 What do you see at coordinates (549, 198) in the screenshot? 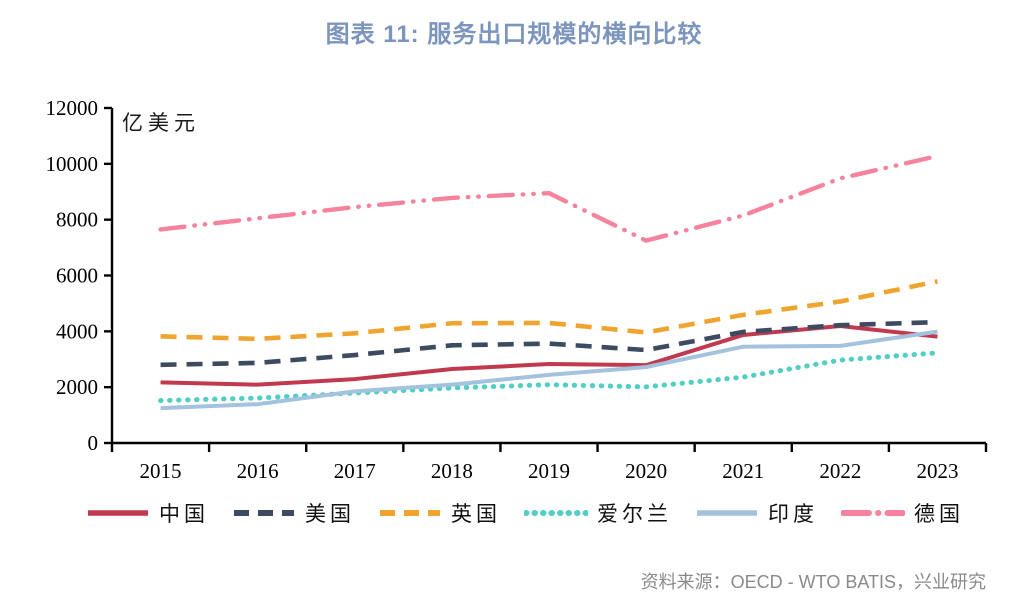
I see `series-line-德国` at bounding box center [549, 198].